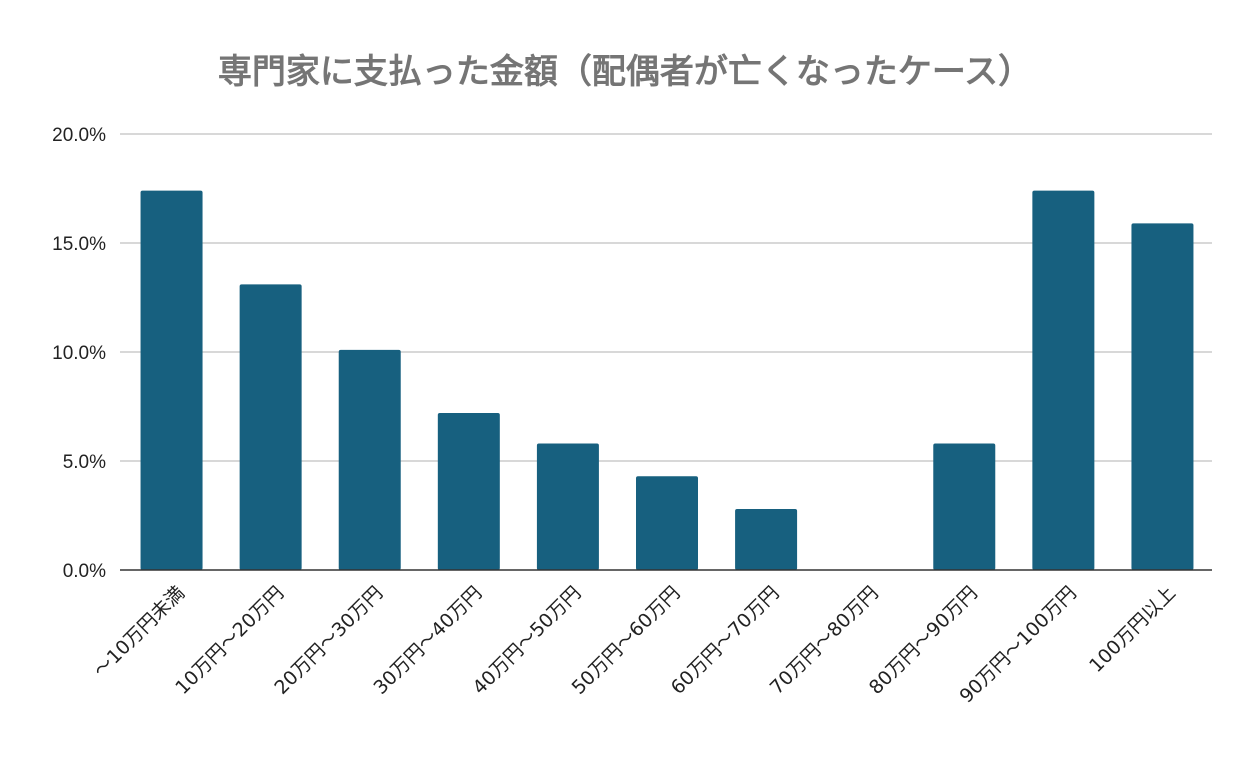  What do you see at coordinates (427, 640) in the screenshot?
I see `x-tick-label: 30万円～40万円` at bounding box center [427, 640].